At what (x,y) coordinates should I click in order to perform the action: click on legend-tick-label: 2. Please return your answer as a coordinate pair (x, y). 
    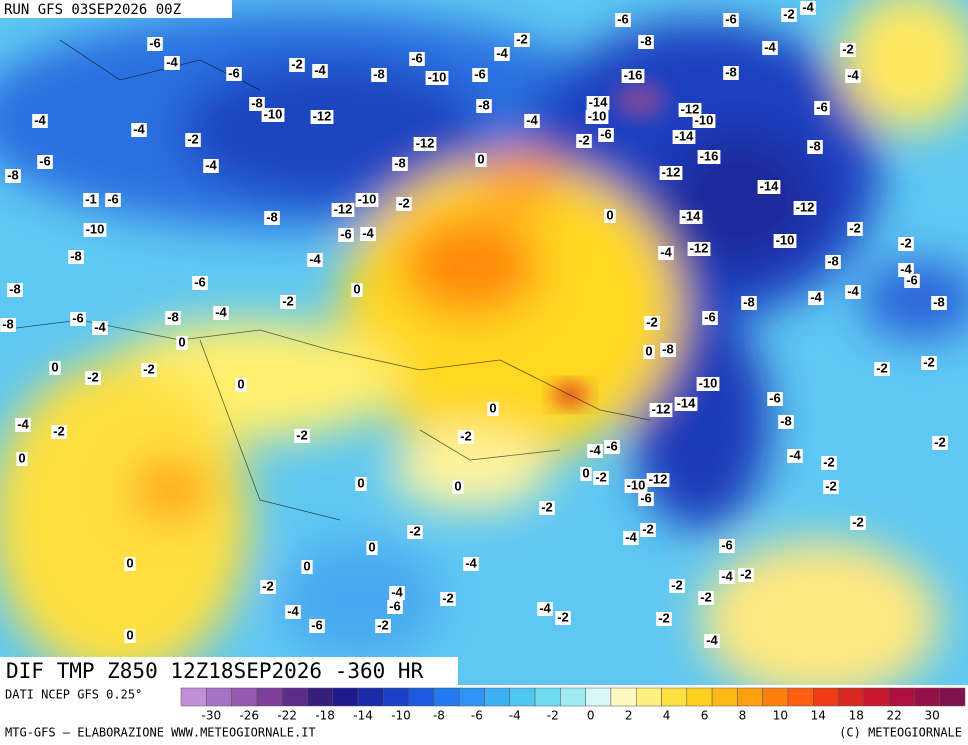
    Looking at the image, I should click on (629, 716).